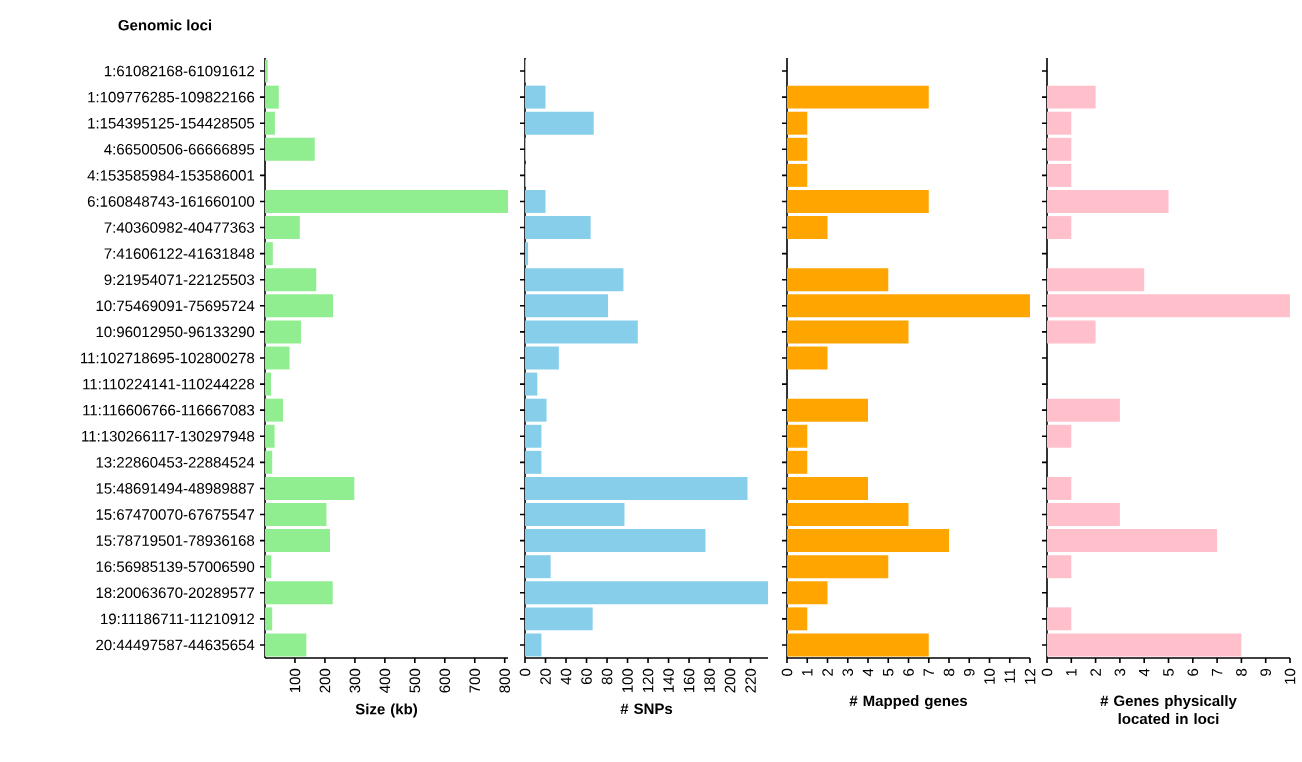 The image size is (1302, 762). Describe the element at coordinates (989, 676) in the screenshot. I see `x-tick-label: 10` at that location.